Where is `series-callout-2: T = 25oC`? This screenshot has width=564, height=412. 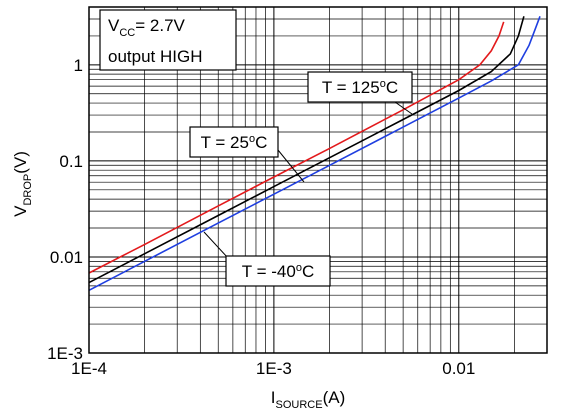
series-callout-2: T = 25oC is located at coordinates (247, 154).